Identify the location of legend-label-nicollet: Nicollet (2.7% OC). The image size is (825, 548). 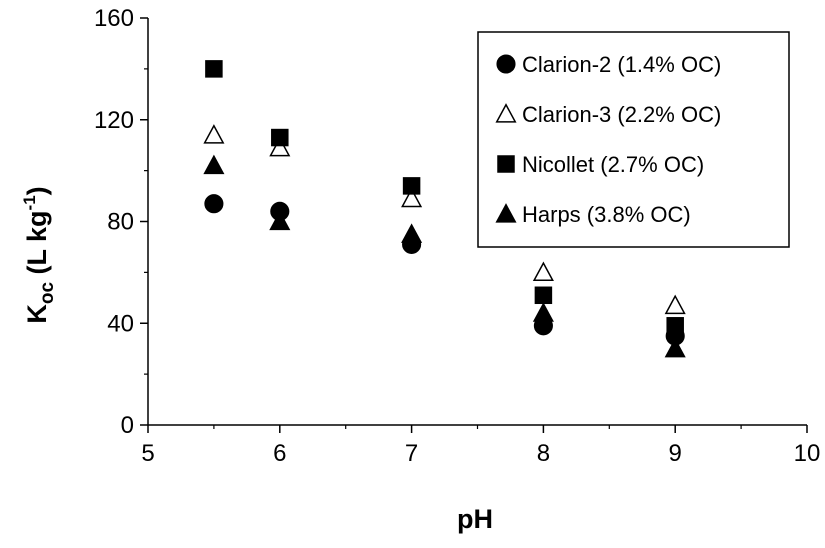
(613, 164).